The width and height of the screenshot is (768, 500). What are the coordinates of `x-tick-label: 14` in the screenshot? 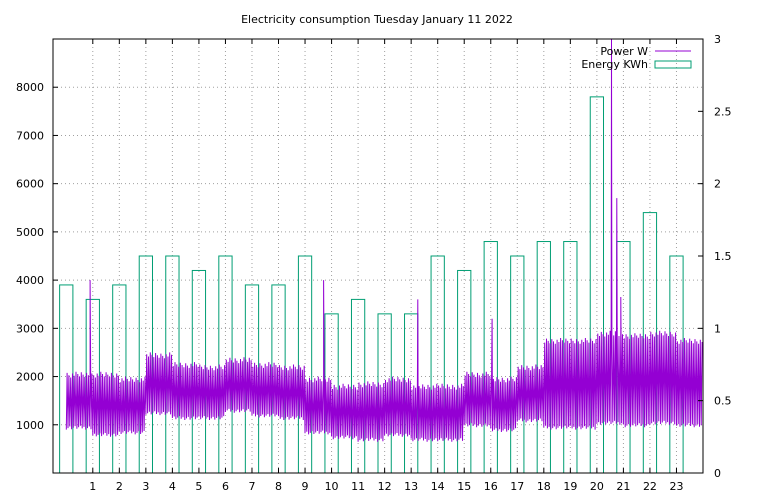 It's located at (438, 486).